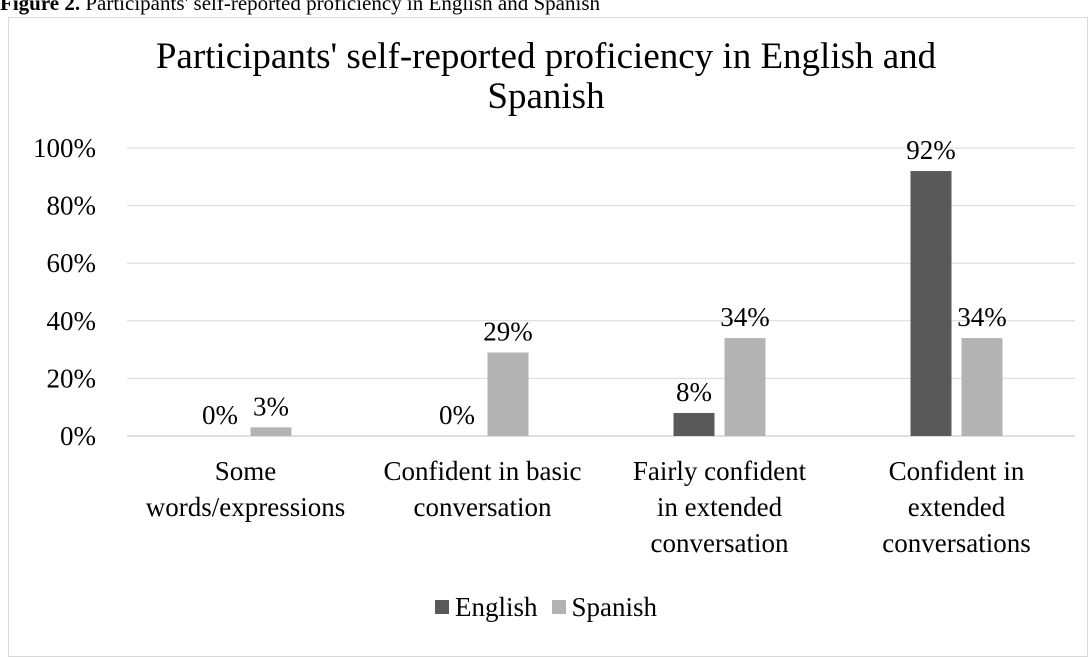 This screenshot has height=657, width=1092. Describe the element at coordinates (78, 436) in the screenshot. I see `y-tick-label: 0%` at that location.